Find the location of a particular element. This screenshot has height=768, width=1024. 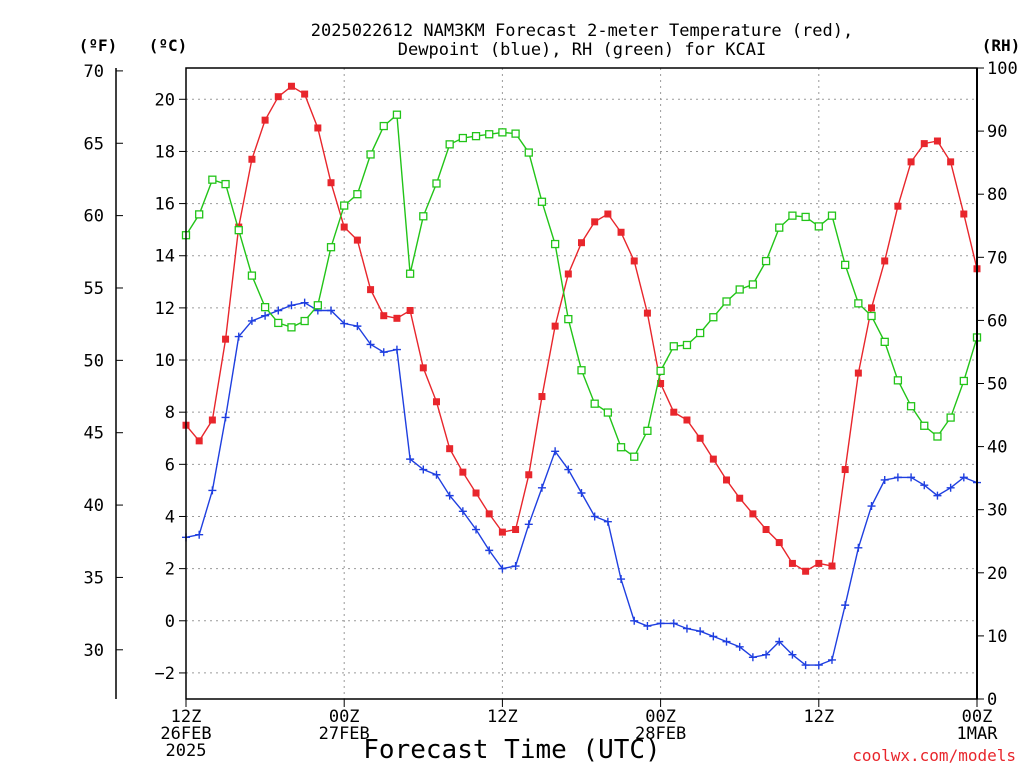

rh-tick-label: 0 is located at coordinates (992, 700).